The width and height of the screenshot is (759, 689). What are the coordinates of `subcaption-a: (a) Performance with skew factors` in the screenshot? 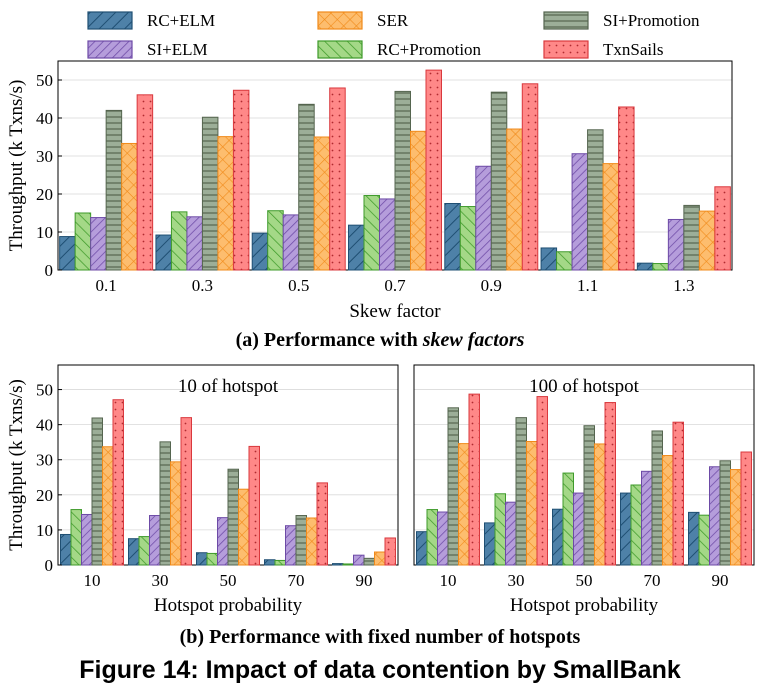 It's located at (380, 340).